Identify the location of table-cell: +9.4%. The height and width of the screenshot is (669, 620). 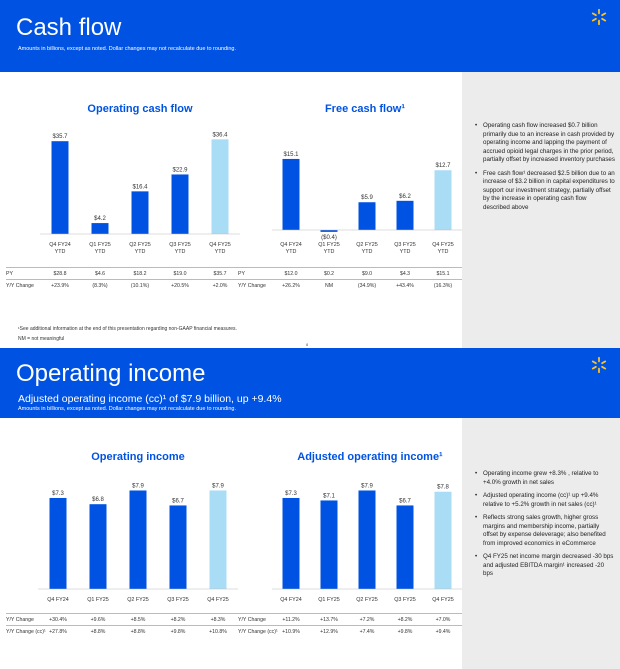
(443, 632).